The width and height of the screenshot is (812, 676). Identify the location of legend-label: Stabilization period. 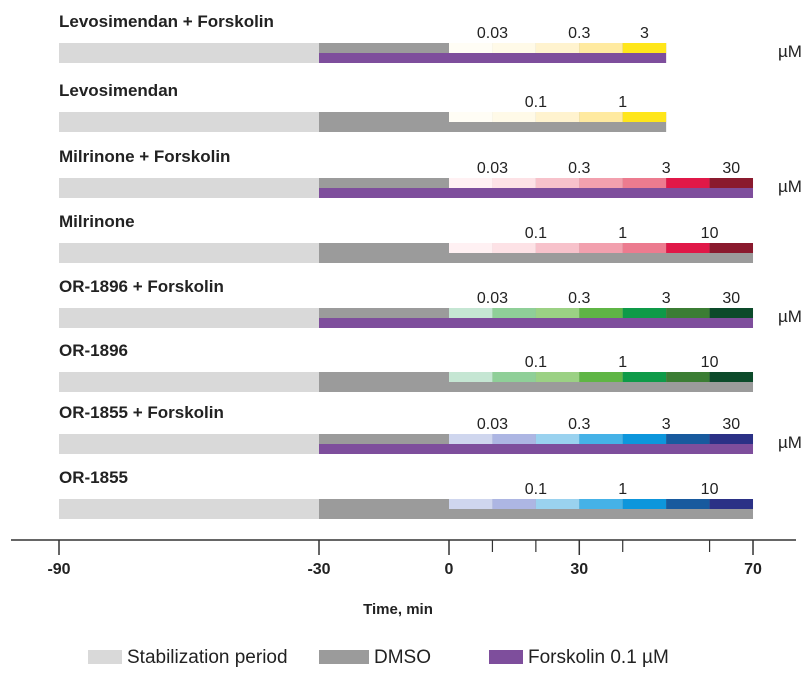
(207, 657).